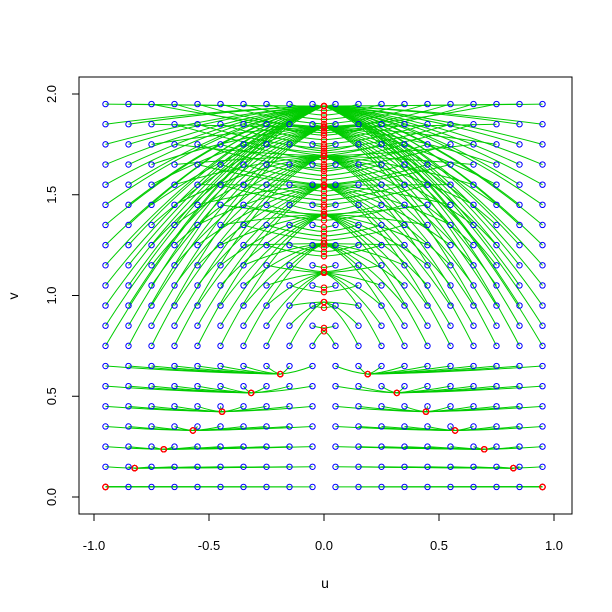  Describe the element at coordinates (323, 533) in the screenshot. I see `x-axis: -1.0 -0.5 0.0 0.5 1.0` at that location.